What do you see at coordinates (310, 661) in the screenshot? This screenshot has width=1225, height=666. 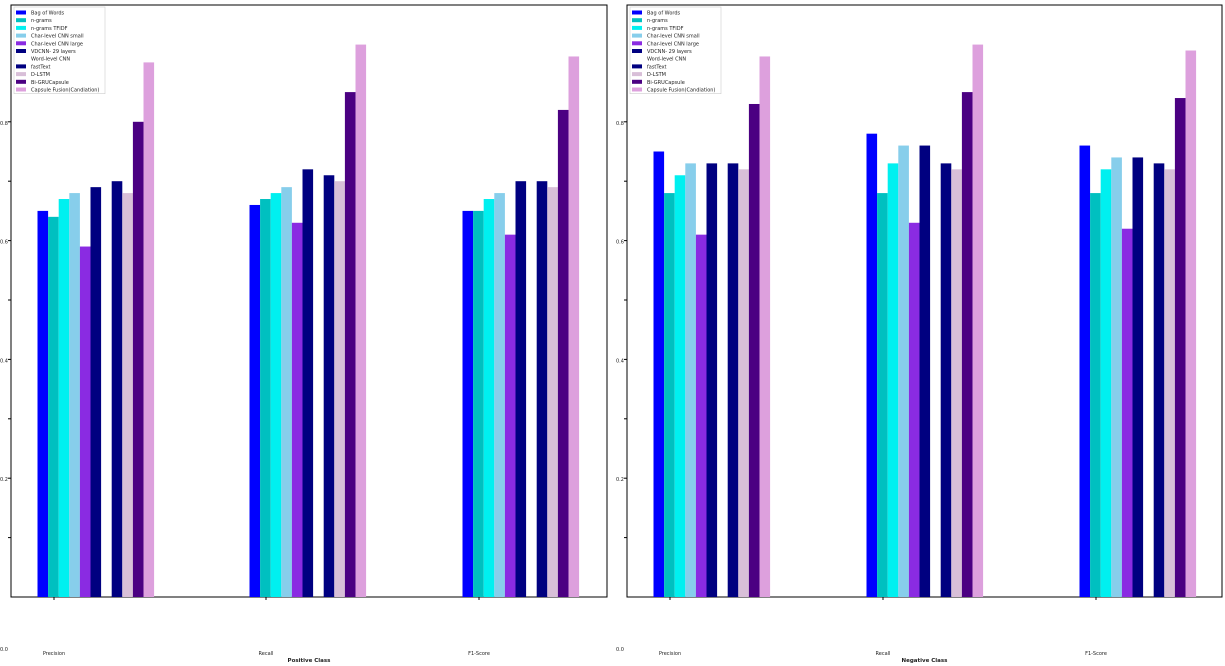 I see `x-axis-label: Positive Class` at bounding box center [310, 661].